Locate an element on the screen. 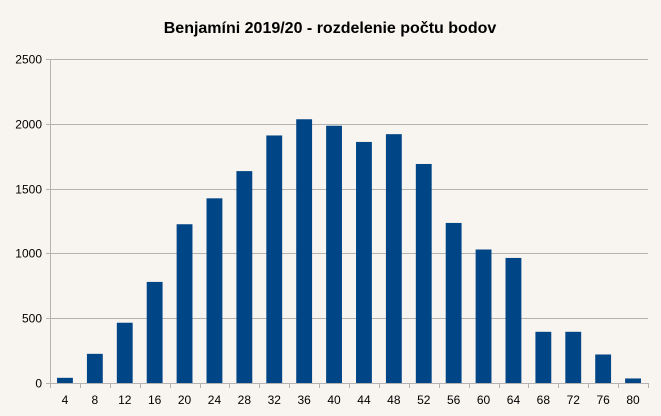 The width and height of the screenshot is (661, 416). y-tick-label: 500 is located at coordinates (32, 319).